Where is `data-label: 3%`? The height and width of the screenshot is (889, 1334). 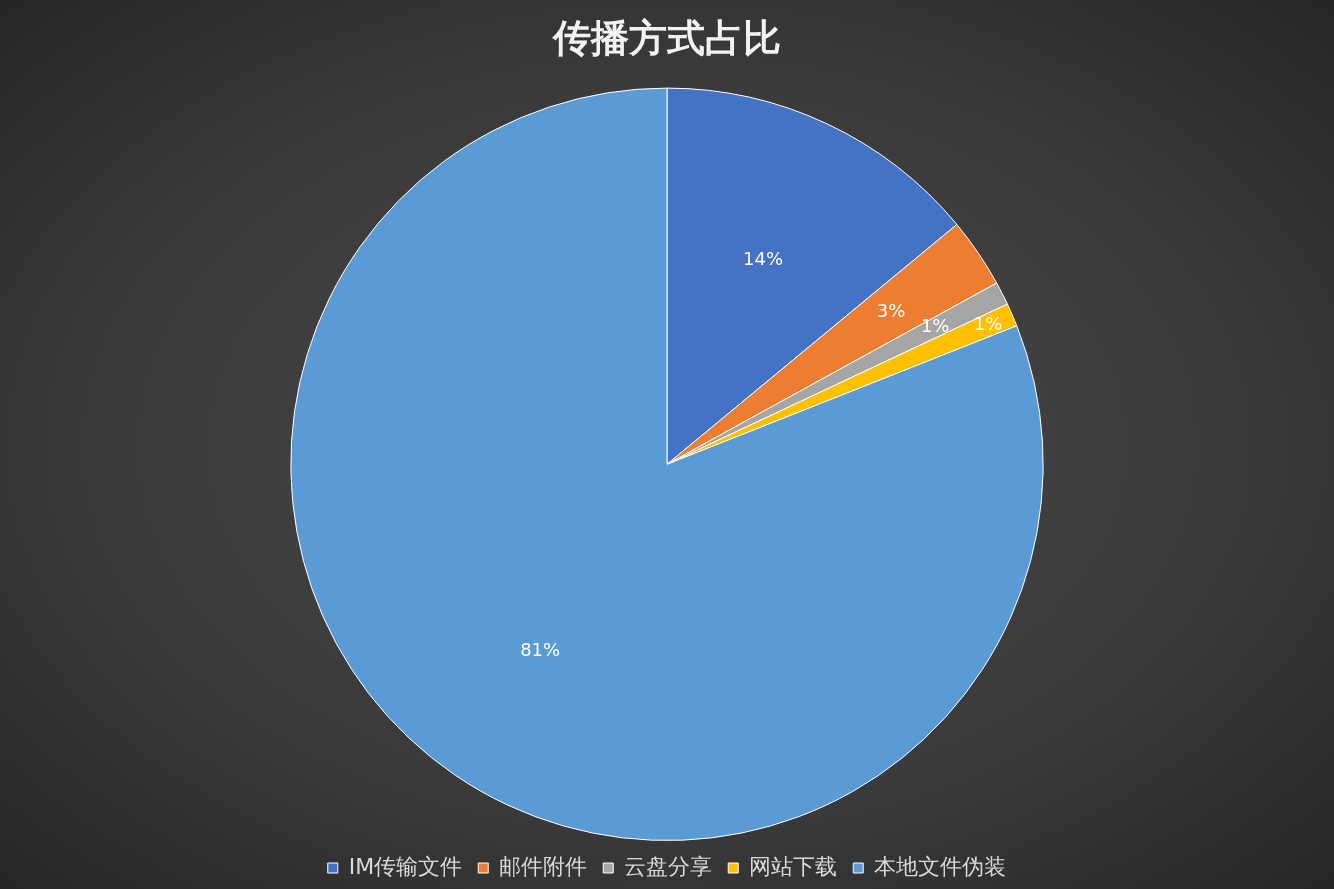
data-label: 3% is located at coordinates (891, 310).